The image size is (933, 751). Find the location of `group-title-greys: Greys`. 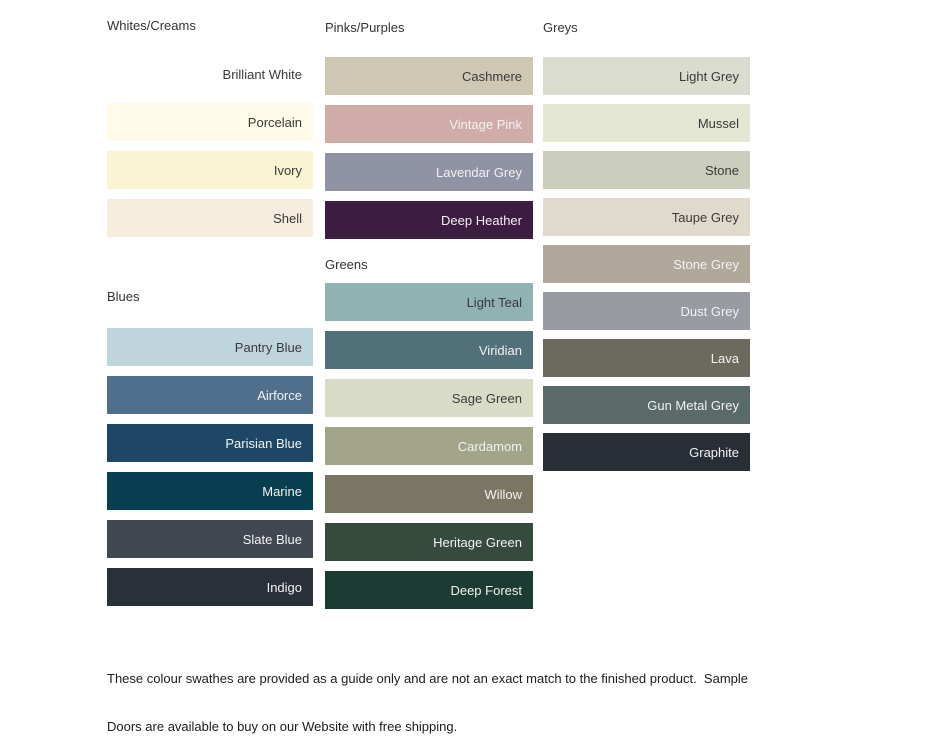

group-title-greys: Greys is located at coordinates (560, 27).